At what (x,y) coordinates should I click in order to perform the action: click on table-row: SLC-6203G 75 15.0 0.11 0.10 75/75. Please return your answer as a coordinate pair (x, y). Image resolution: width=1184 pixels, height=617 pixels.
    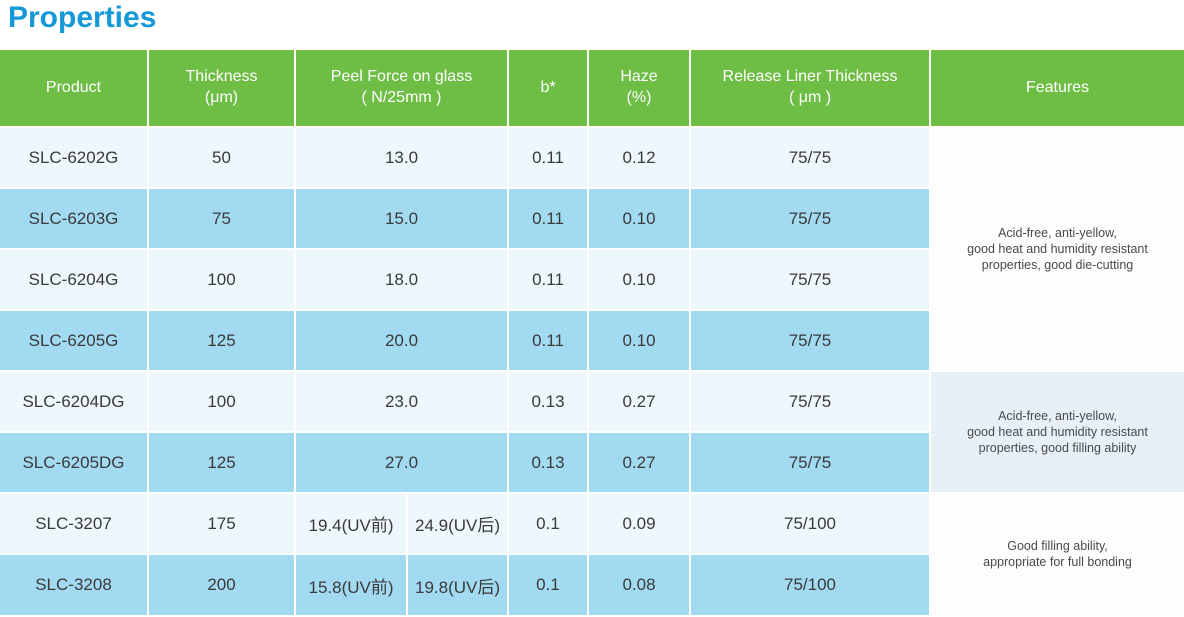
    Looking at the image, I should click on (592, 218).